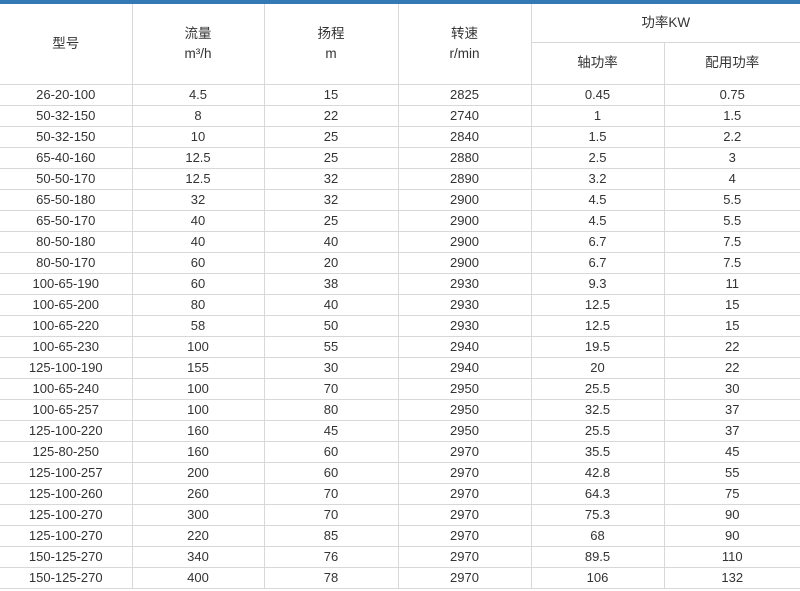 The width and height of the screenshot is (800, 591). I want to click on cell-model: 125-100-270, so click(66, 535).